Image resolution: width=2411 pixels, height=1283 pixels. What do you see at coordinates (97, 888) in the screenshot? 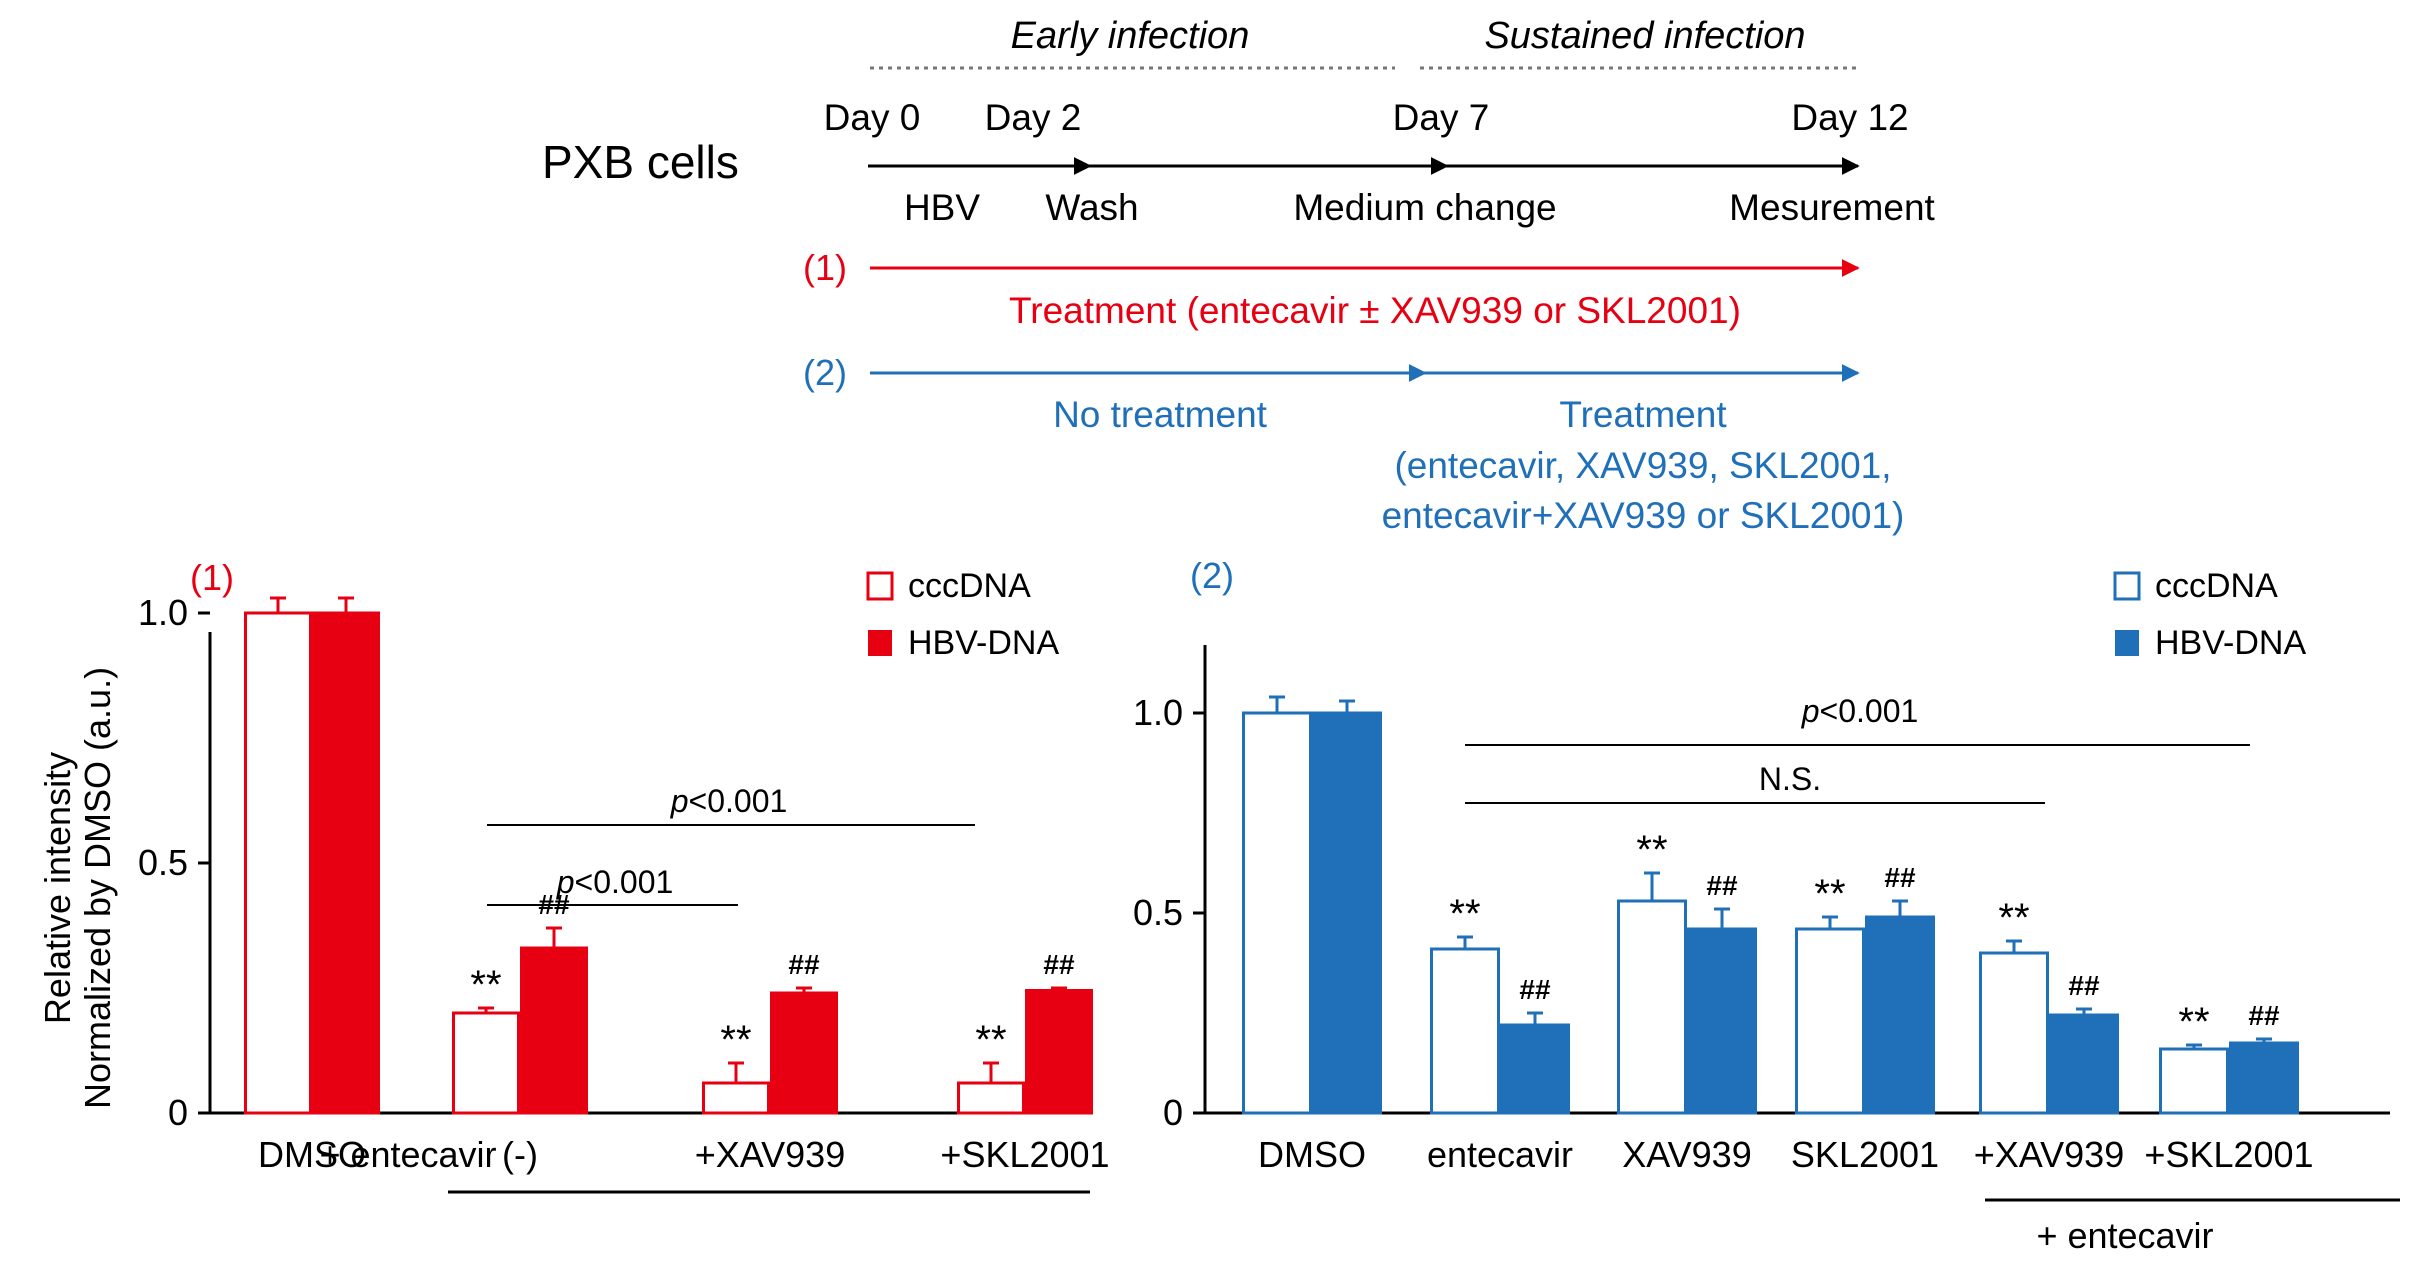
I see `y-axis-label-line2: Normalized by DMSO (a.u.)` at bounding box center [97, 888].